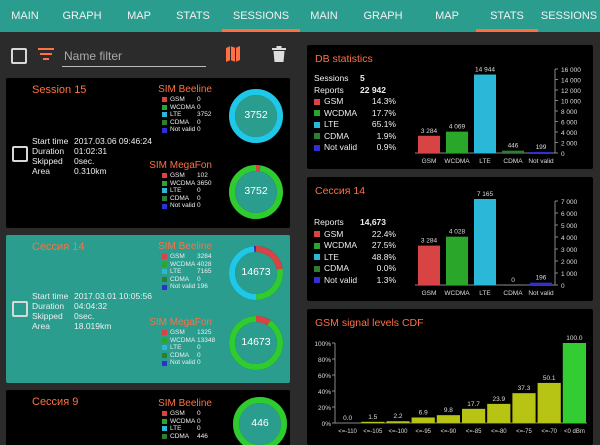 Image resolution: width=600 pixels, height=445 pixels. What do you see at coordinates (355, 125) in the screenshot?
I see `stat-row: LTE 65.1%` at bounding box center [355, 125].